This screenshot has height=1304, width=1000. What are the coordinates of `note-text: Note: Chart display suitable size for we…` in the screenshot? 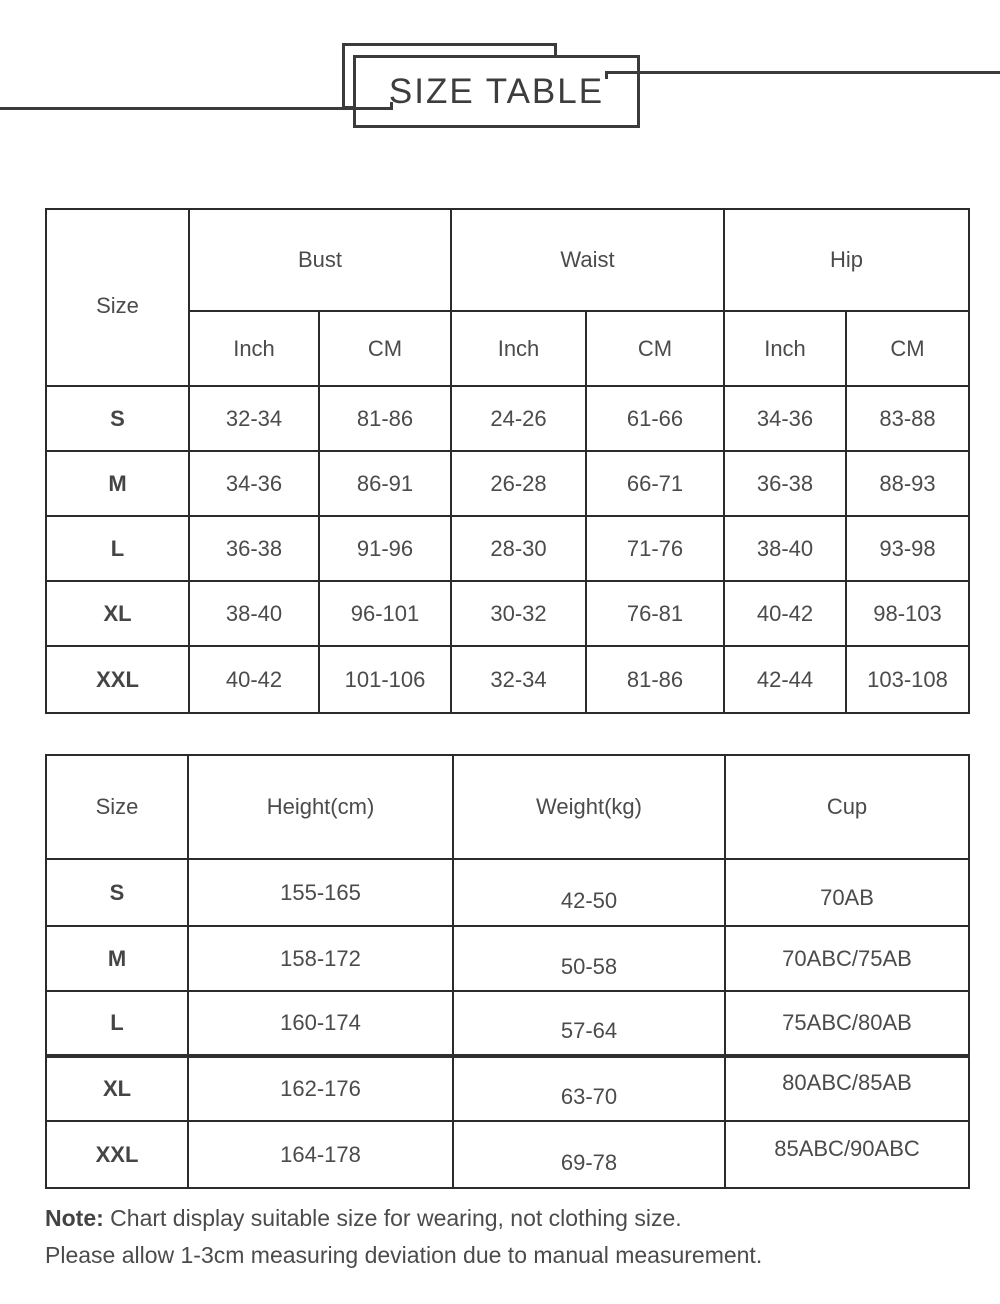 It's located at (500, 1237).